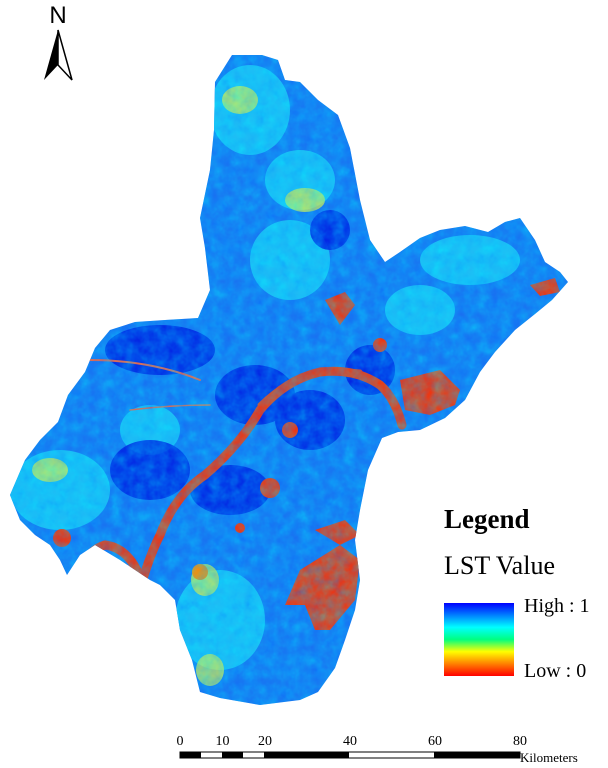  Describe the element at coordinates (58, 15) in the screenshot. I see `north-label: N` at that location.